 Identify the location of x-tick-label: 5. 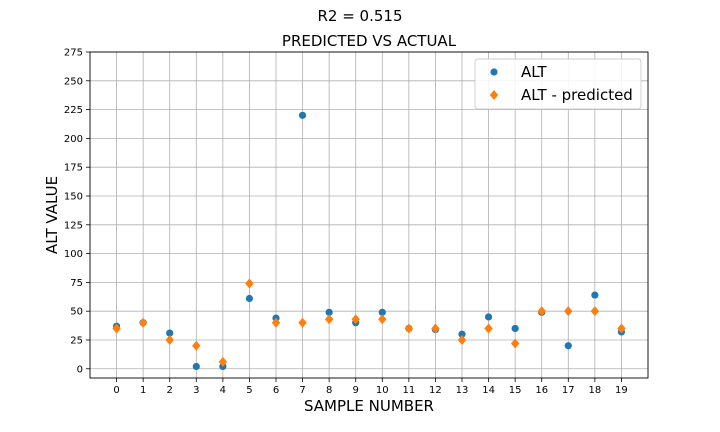
(249, 390).